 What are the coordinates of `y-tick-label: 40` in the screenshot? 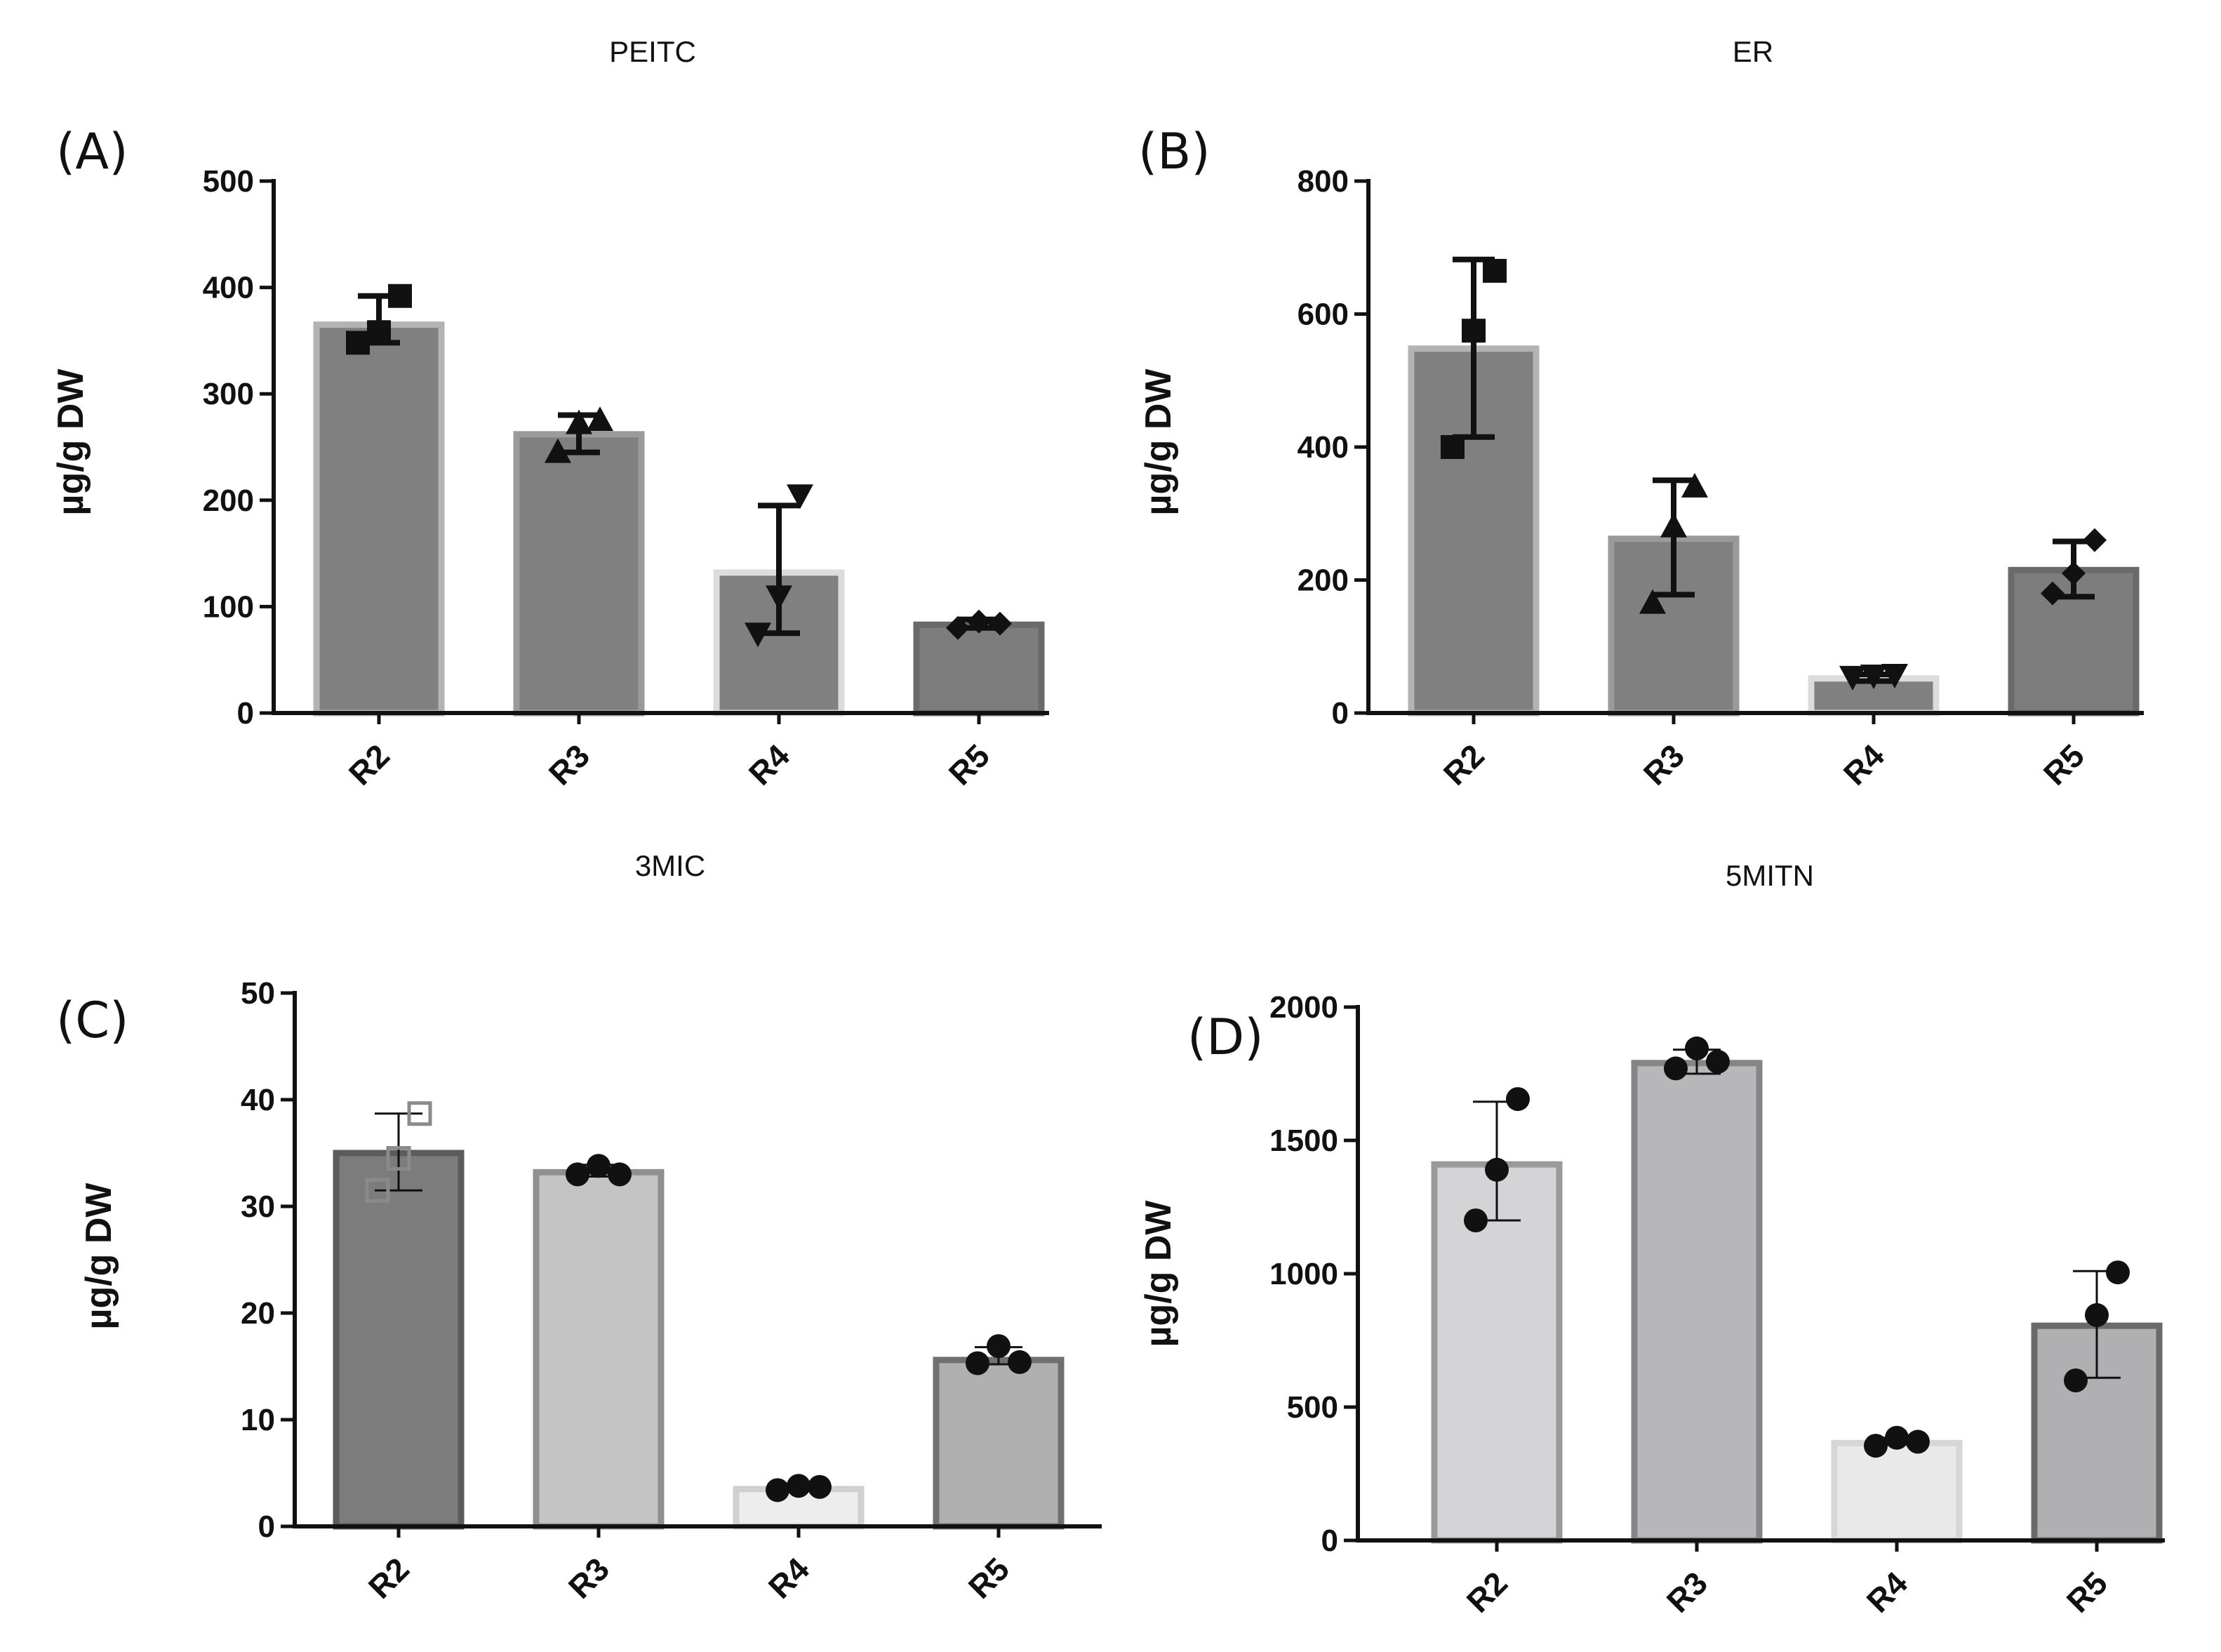 It's located at (258, 1100).